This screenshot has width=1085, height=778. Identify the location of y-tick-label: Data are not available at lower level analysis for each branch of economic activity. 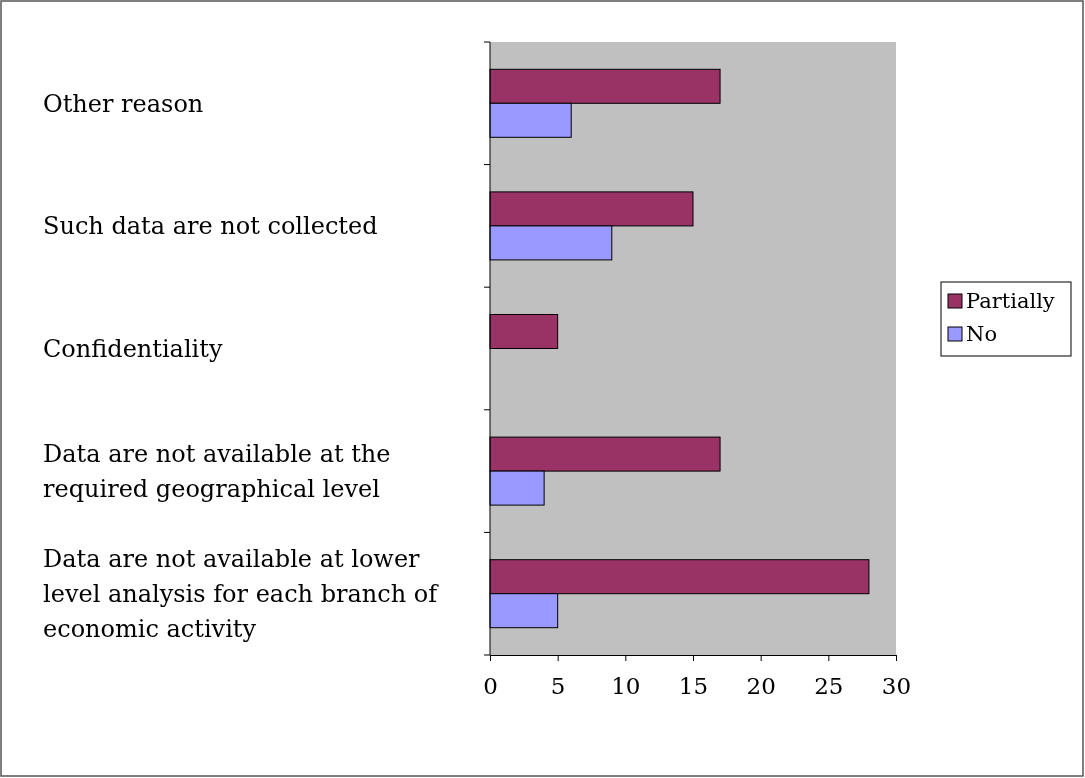
(241, 594).